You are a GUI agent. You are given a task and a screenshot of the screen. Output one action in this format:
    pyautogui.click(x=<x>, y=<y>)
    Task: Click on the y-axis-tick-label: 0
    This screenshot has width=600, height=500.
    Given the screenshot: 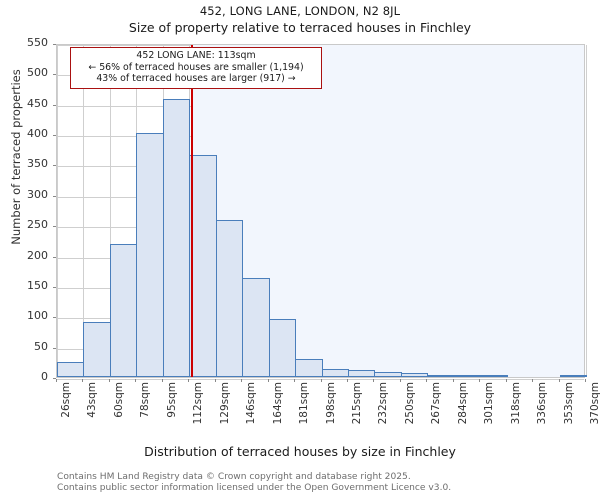 What is the action you would take?
    pyautogui.click(x=44, y=376)
    